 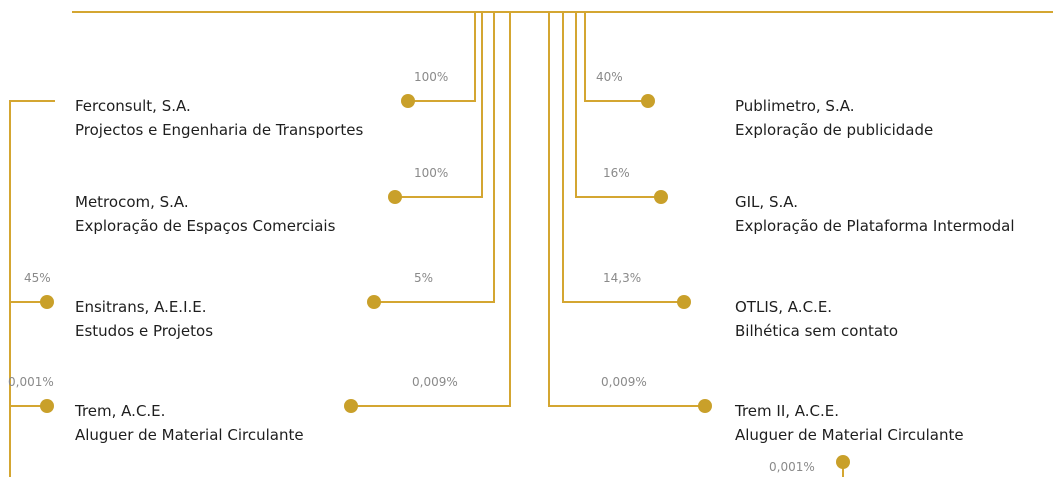 I want to click on company-name: Metrocom, S.A., so click(x=132, y=202).